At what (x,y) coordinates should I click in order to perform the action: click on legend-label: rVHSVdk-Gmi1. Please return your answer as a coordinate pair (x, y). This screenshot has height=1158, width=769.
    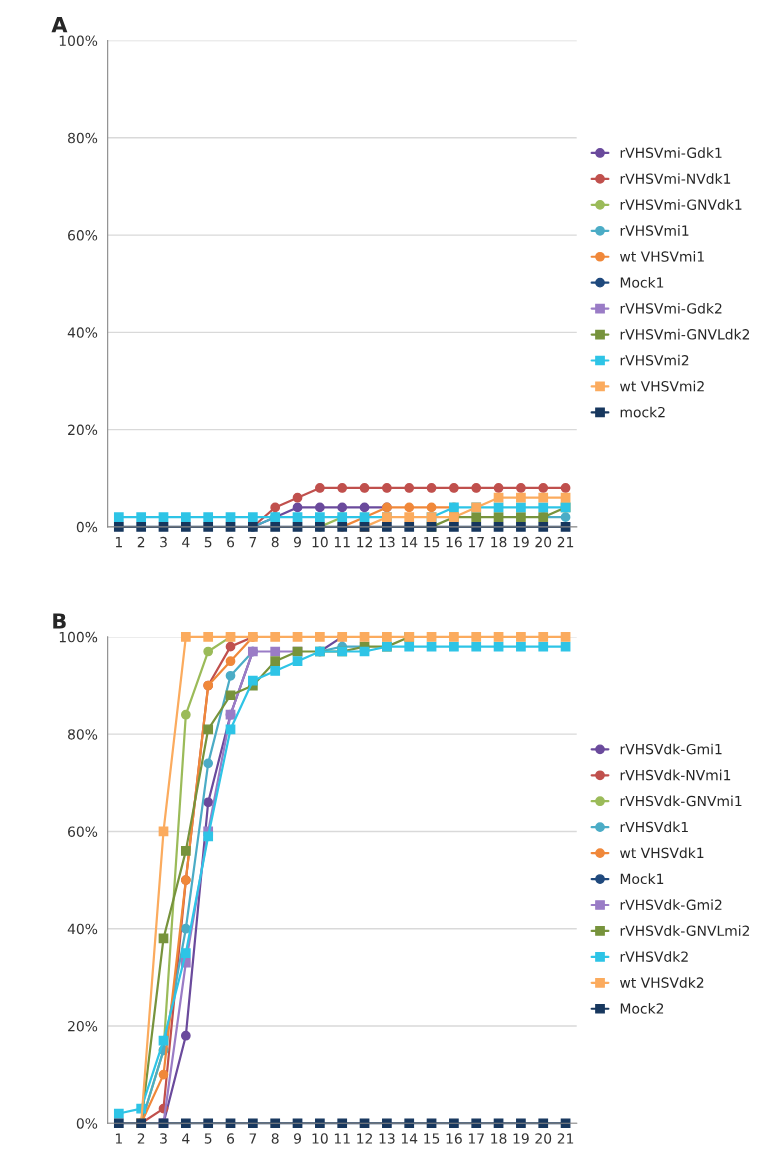
    Looking at the image, I should click on (671, 749).